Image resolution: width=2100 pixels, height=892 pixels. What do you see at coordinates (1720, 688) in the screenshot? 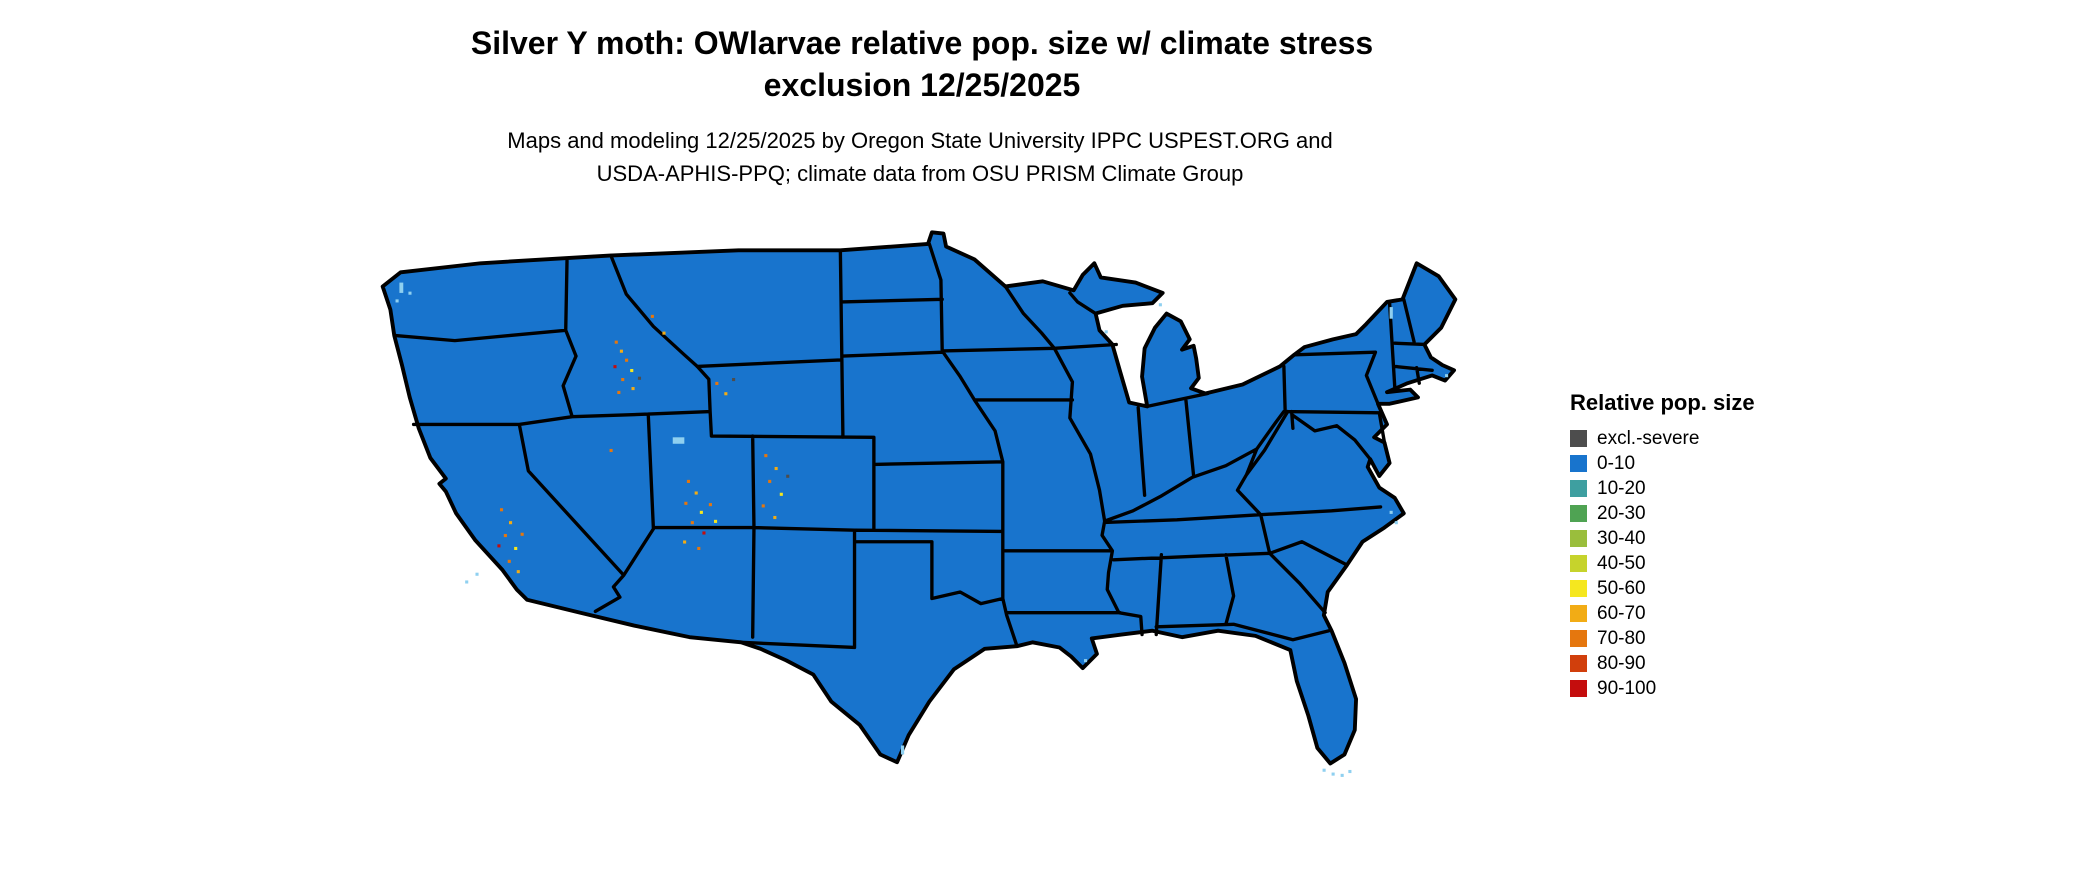
I see `legend-item: 90-100` at bounding box center [1720, 688].